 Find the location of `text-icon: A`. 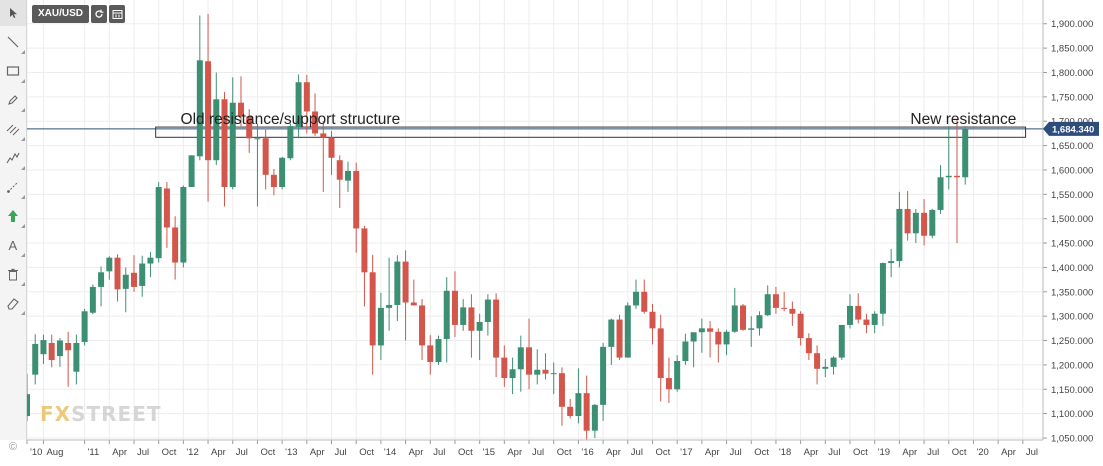

text-icon: A is located at coordinates (13, 245).